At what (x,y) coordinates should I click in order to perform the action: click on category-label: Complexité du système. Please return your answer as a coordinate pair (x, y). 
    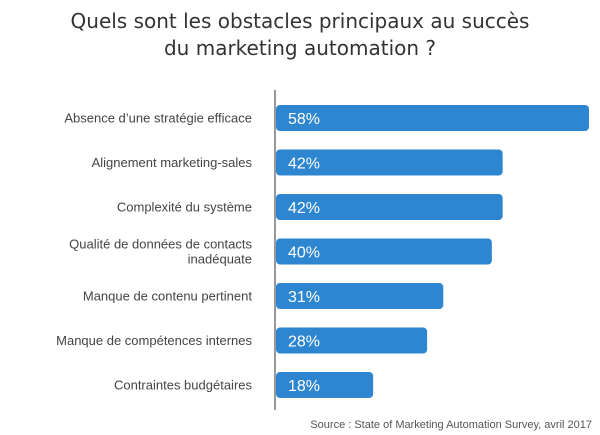
    Looking at the image, I should click on (184, 207).